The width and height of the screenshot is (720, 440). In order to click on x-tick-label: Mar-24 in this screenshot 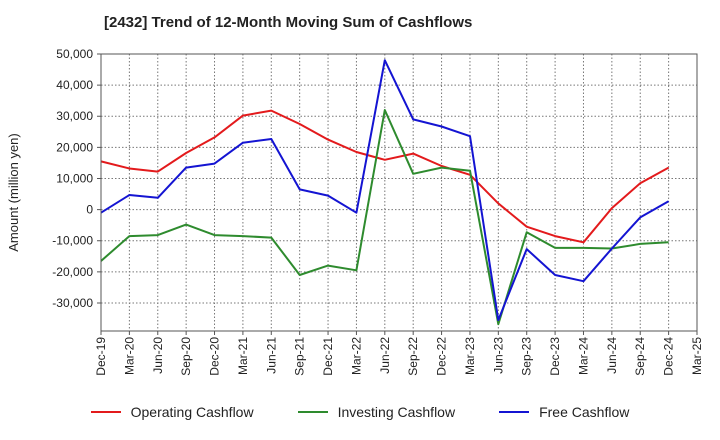, I will do `click(583, 356)`.